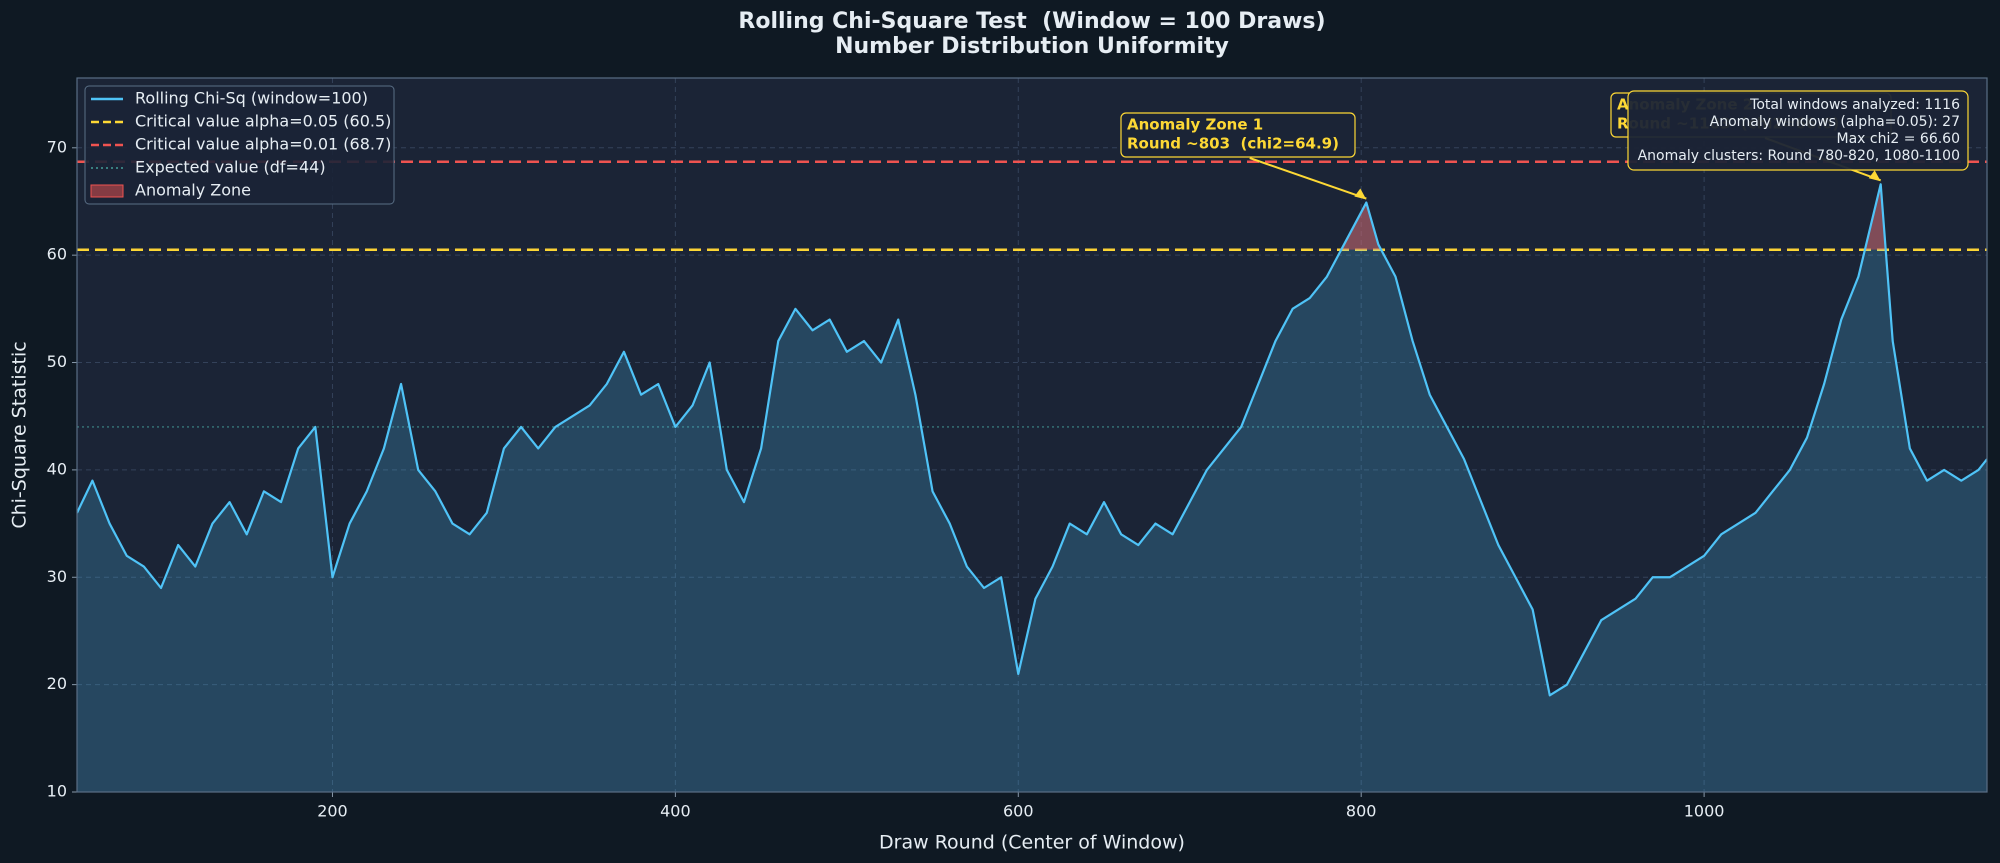 Image resolution: width=2000 pixels, height=863 pixels. I want to click on stats-box, so click(1798, 130).